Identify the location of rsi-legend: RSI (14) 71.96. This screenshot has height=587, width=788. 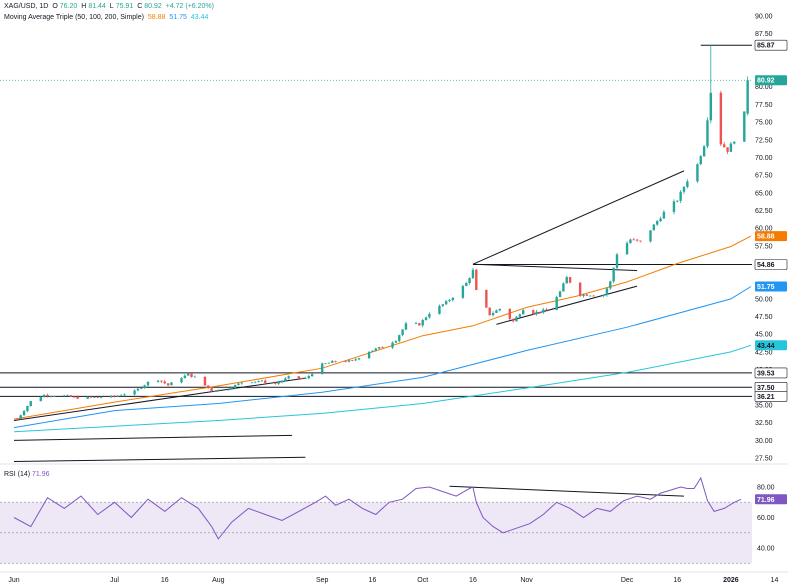
(27, 474).